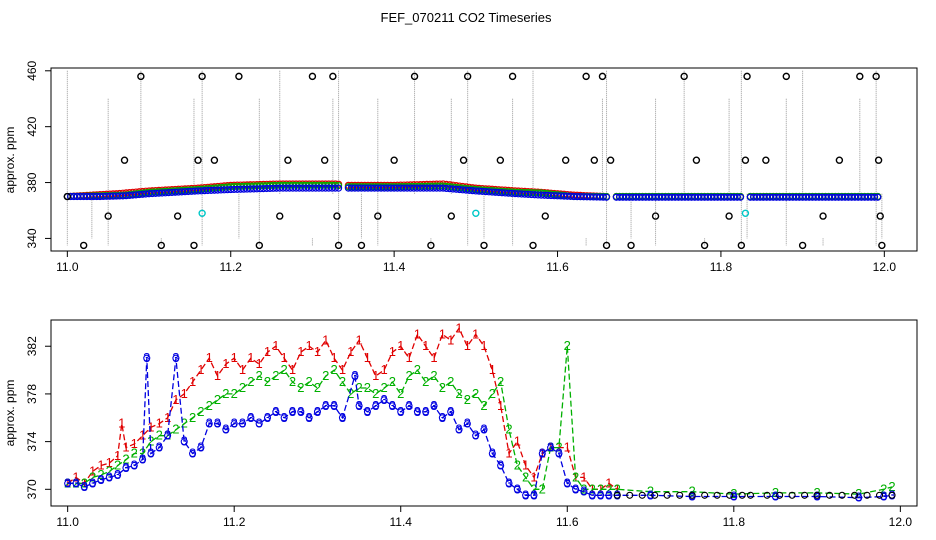 The image size is (936, 540). What do you see at coordinates (484, 517) in the screenshot?
I see `bottom-x-axis: 11.0 11.2 11.4 11.6 11.8 12.0` at bounding box center [484, 517].